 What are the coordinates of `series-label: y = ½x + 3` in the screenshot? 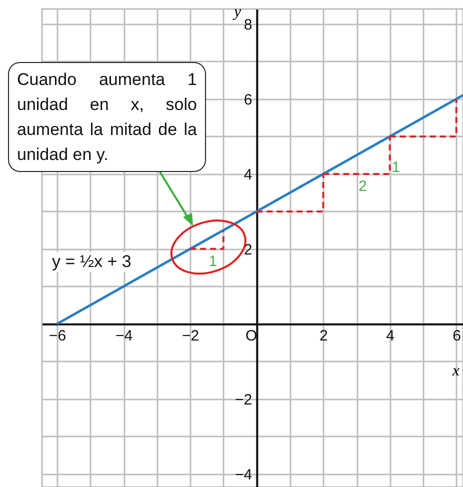 It's located at (92, 262).